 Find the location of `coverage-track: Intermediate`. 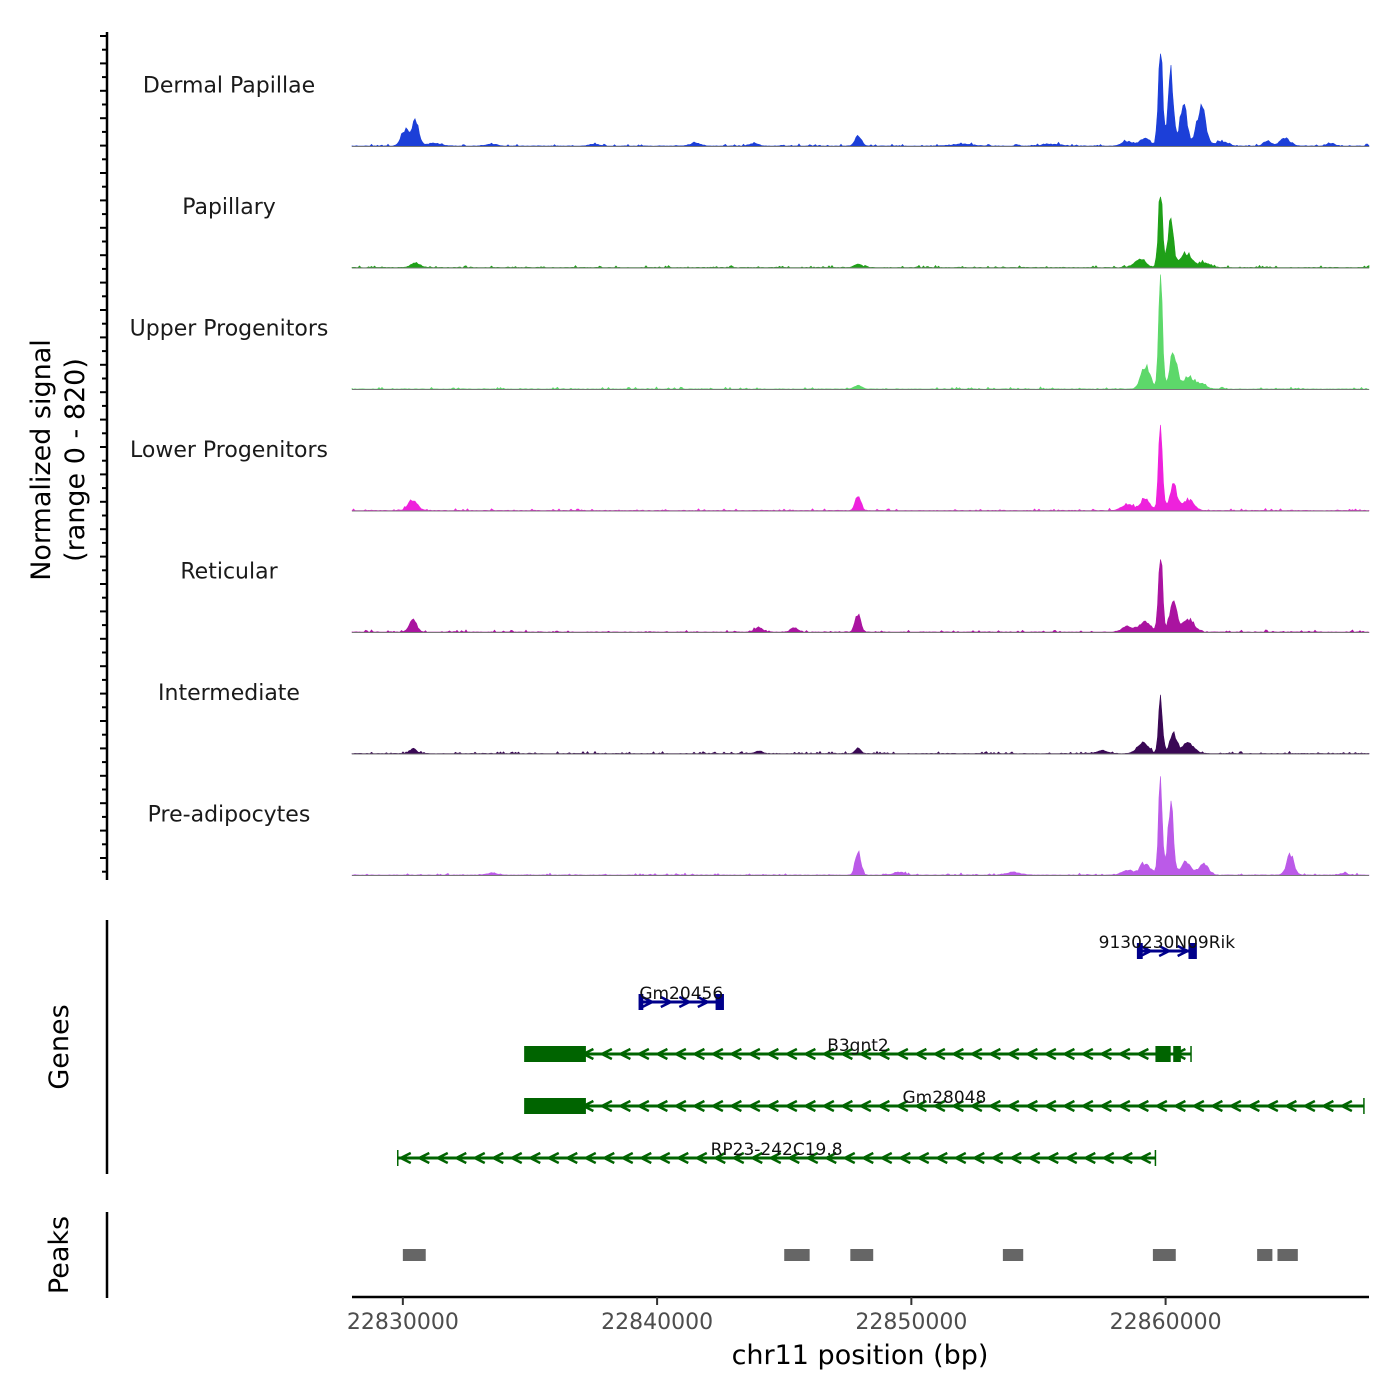

coverage-track: Intermediate is located at coordinates (764, 718).